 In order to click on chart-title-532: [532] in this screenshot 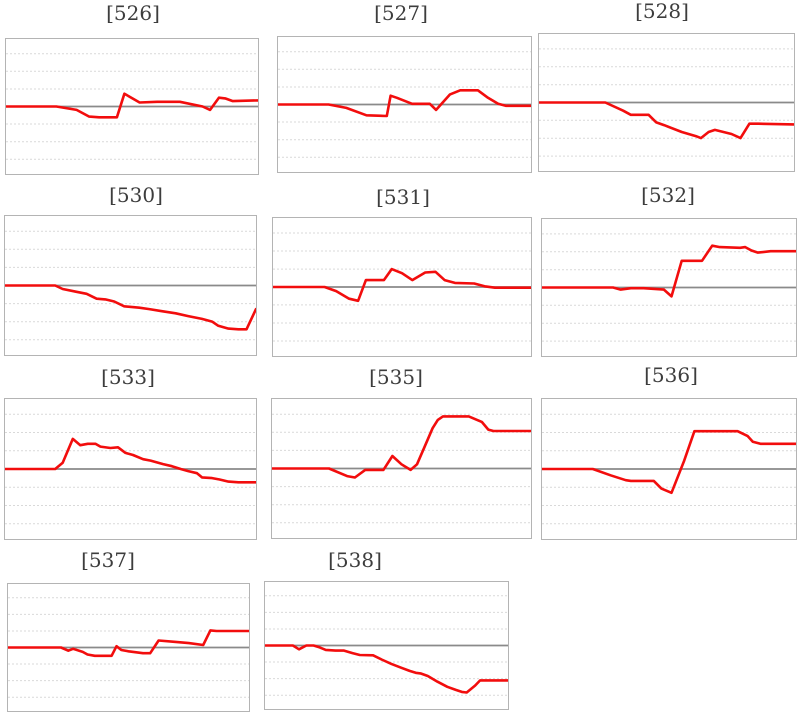, I will do `click(668, 195)`.